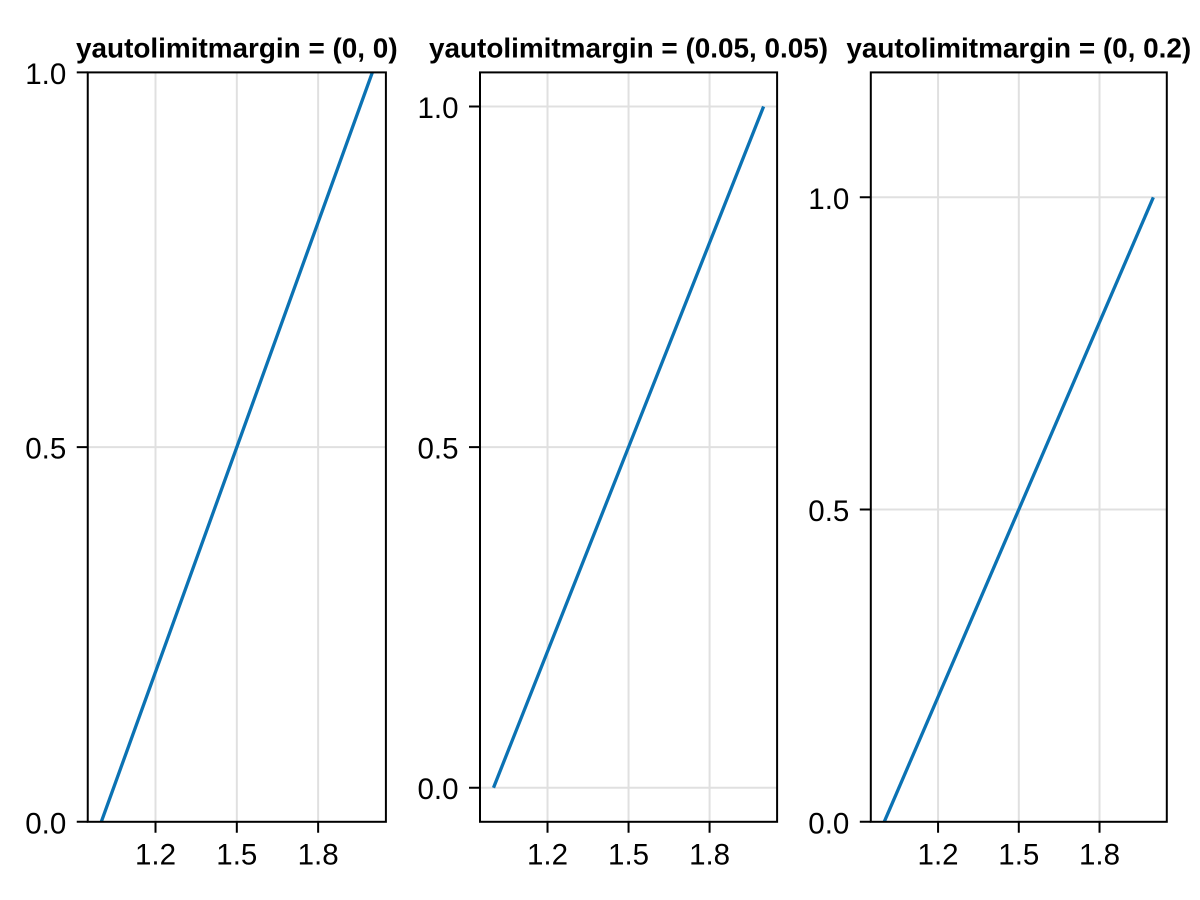 Image resolution: width=1200 pixels, height=900 pixels. Describe the element at coordinates (628, 47) in the screenshot. I see `svg-text:yautolimitmargin = (0.05, 0.05: yautolimitmargin = (0.05, 0.05)` at that location.